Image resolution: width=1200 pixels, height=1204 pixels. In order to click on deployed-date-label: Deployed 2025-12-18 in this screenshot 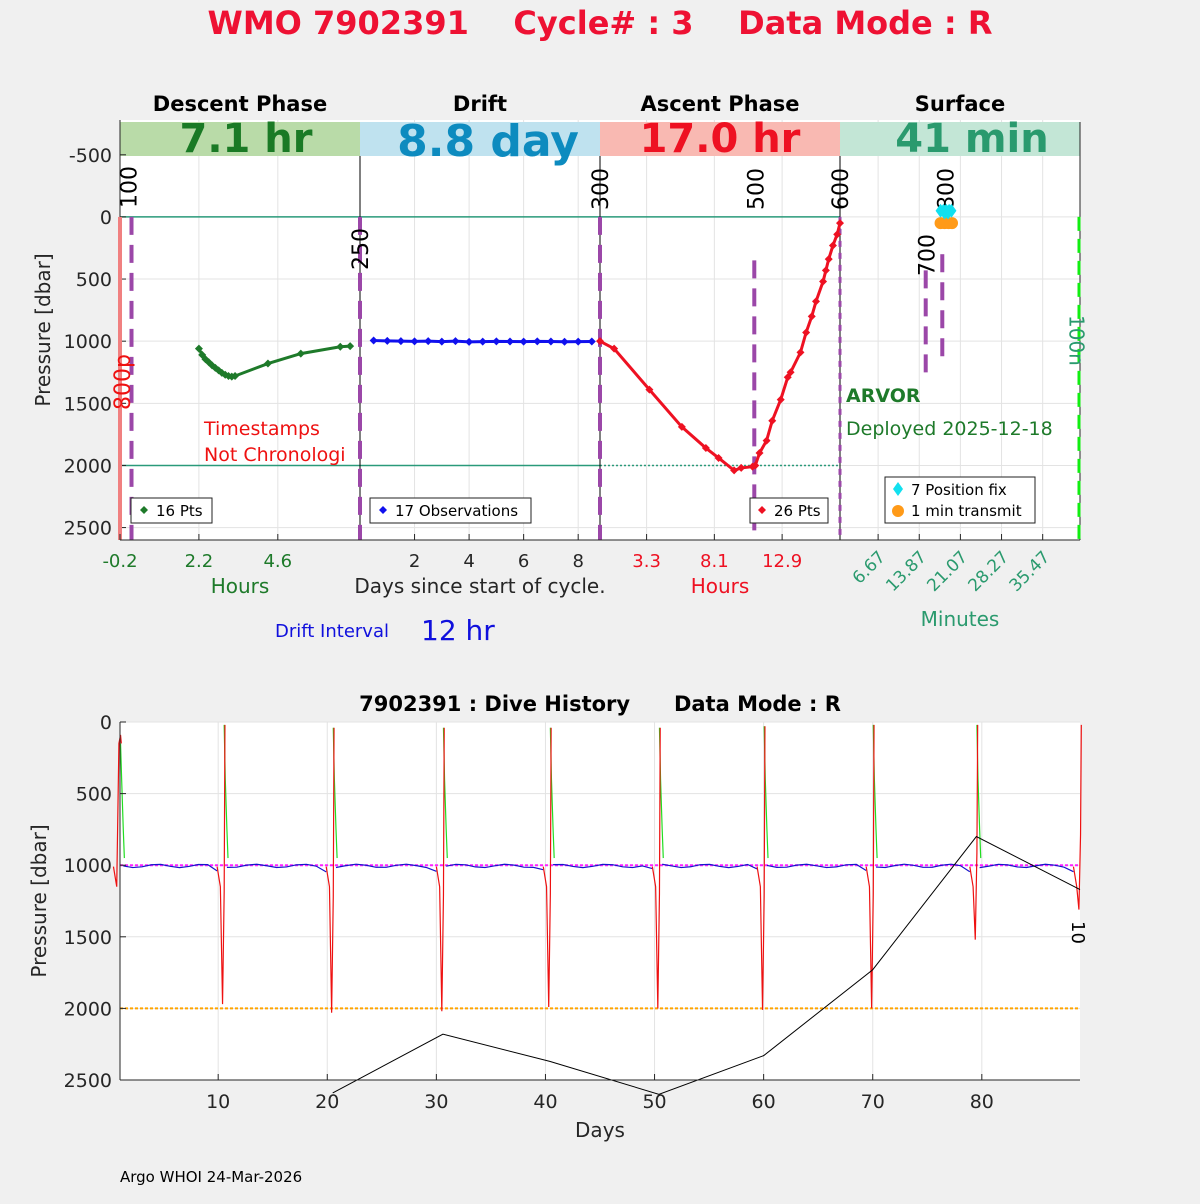, I will do `click(949, 429)`.